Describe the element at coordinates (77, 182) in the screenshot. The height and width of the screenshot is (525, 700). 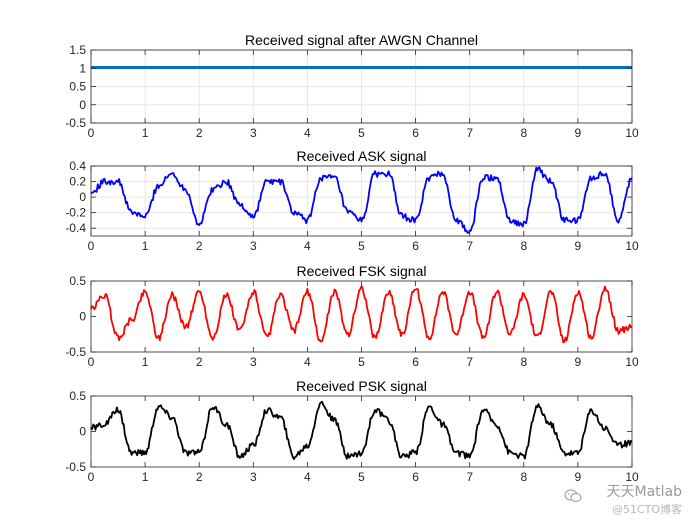
I see `y-tick-label: 0.2` at that location.